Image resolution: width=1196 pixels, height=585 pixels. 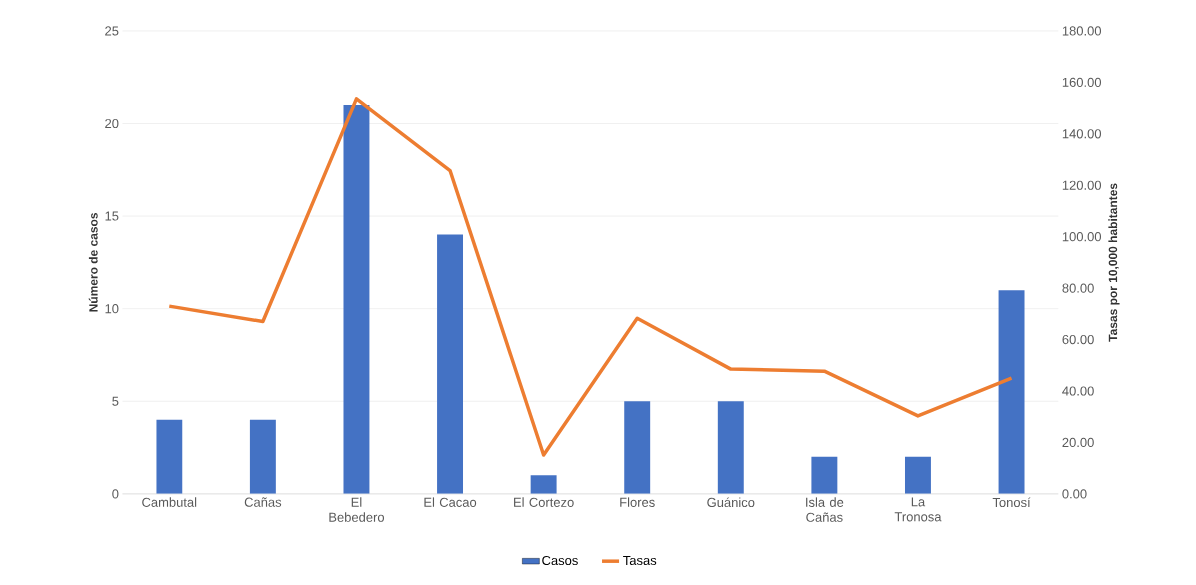 What do you see at coordinates (1114, 262) in the screenshot?
I see `y2-axis-title: Tasas por 10,000 habitantes` at bounding box center [1114, 262].